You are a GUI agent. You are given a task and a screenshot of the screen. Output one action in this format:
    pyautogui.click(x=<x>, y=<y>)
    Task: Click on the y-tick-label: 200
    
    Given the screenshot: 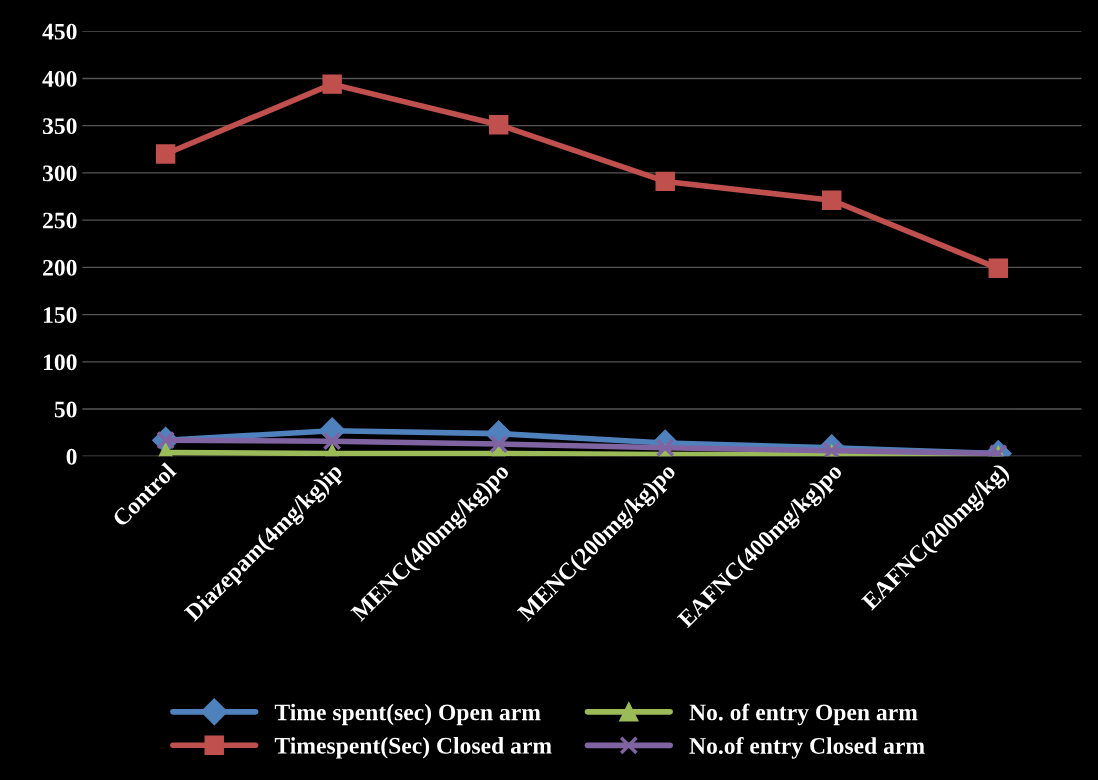 What is the action you would take?
    pyautogui.click(x=60, y=267)
    